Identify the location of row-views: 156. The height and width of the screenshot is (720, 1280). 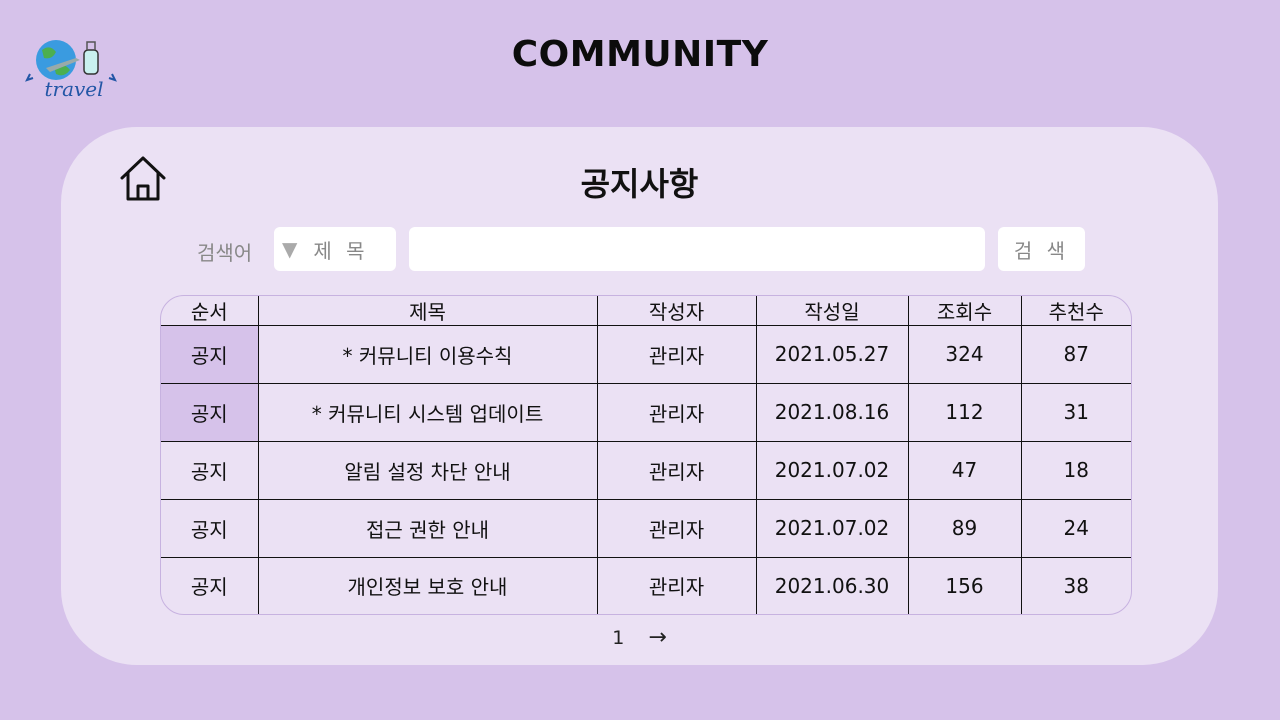
(964, 585).